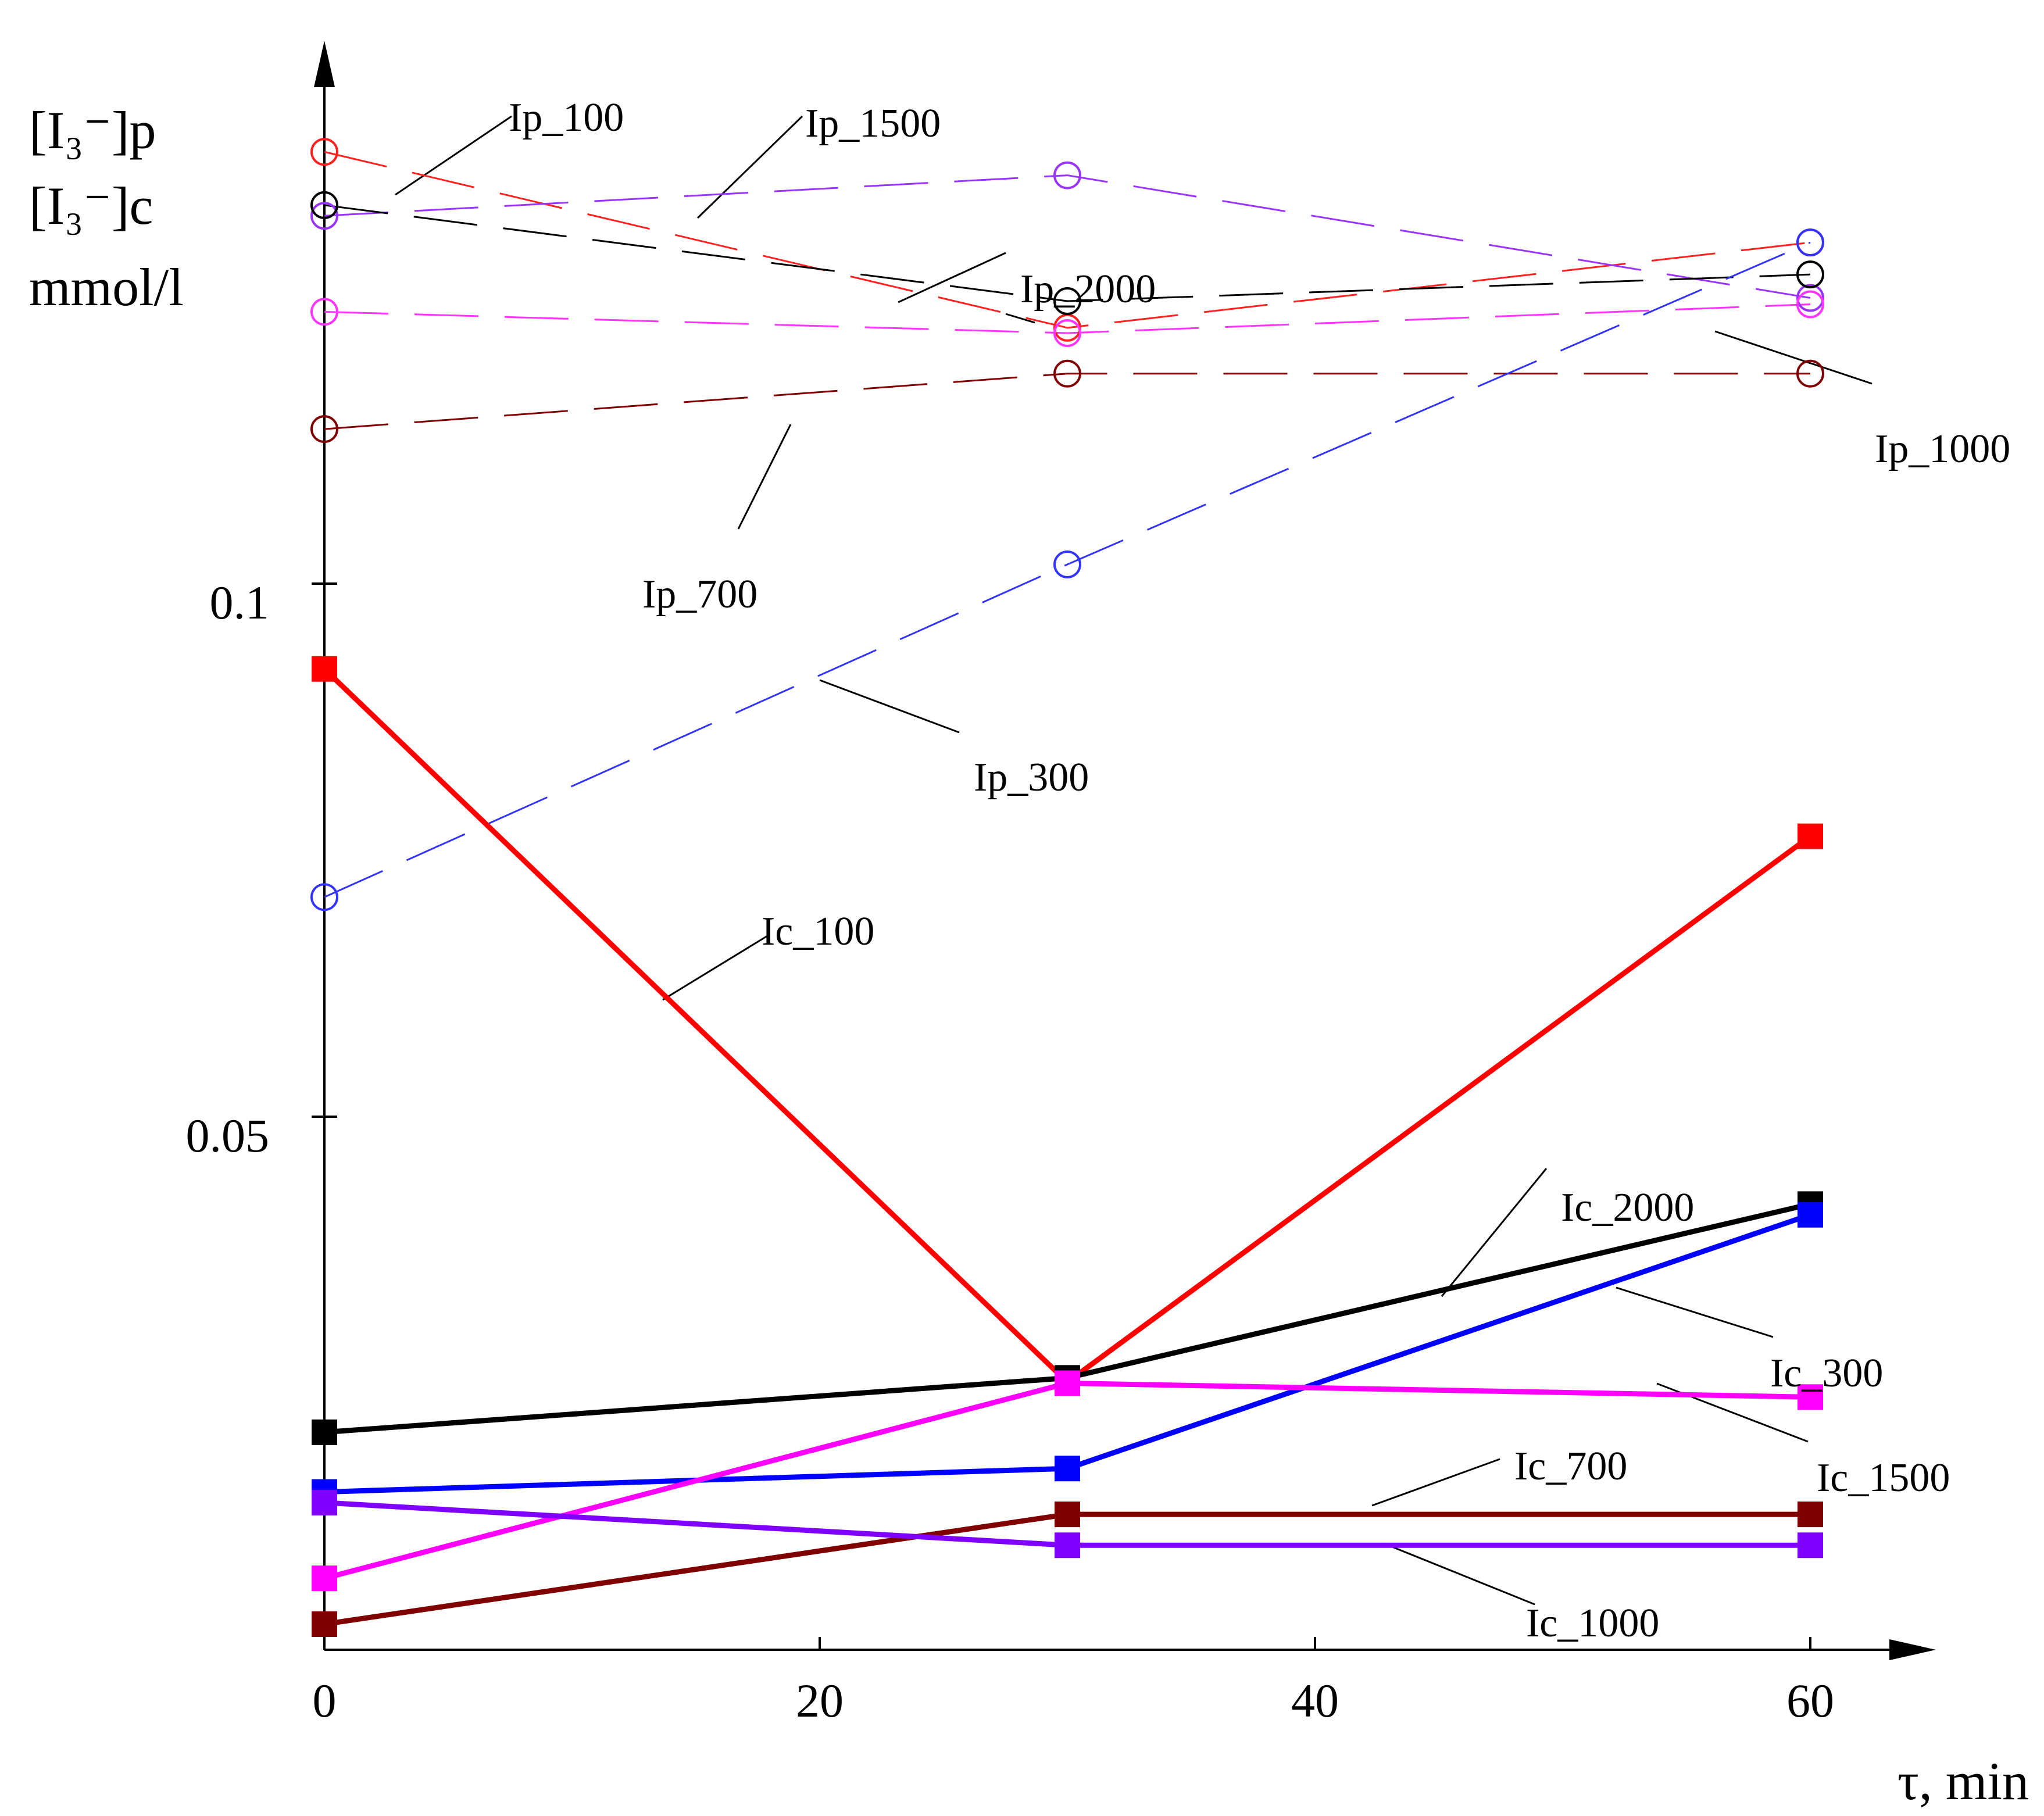 The image size is (2044, 1816). Describe the element at coordinates (1020, 318) in the screenshot. I see `leader-ip-2000b` at that location.